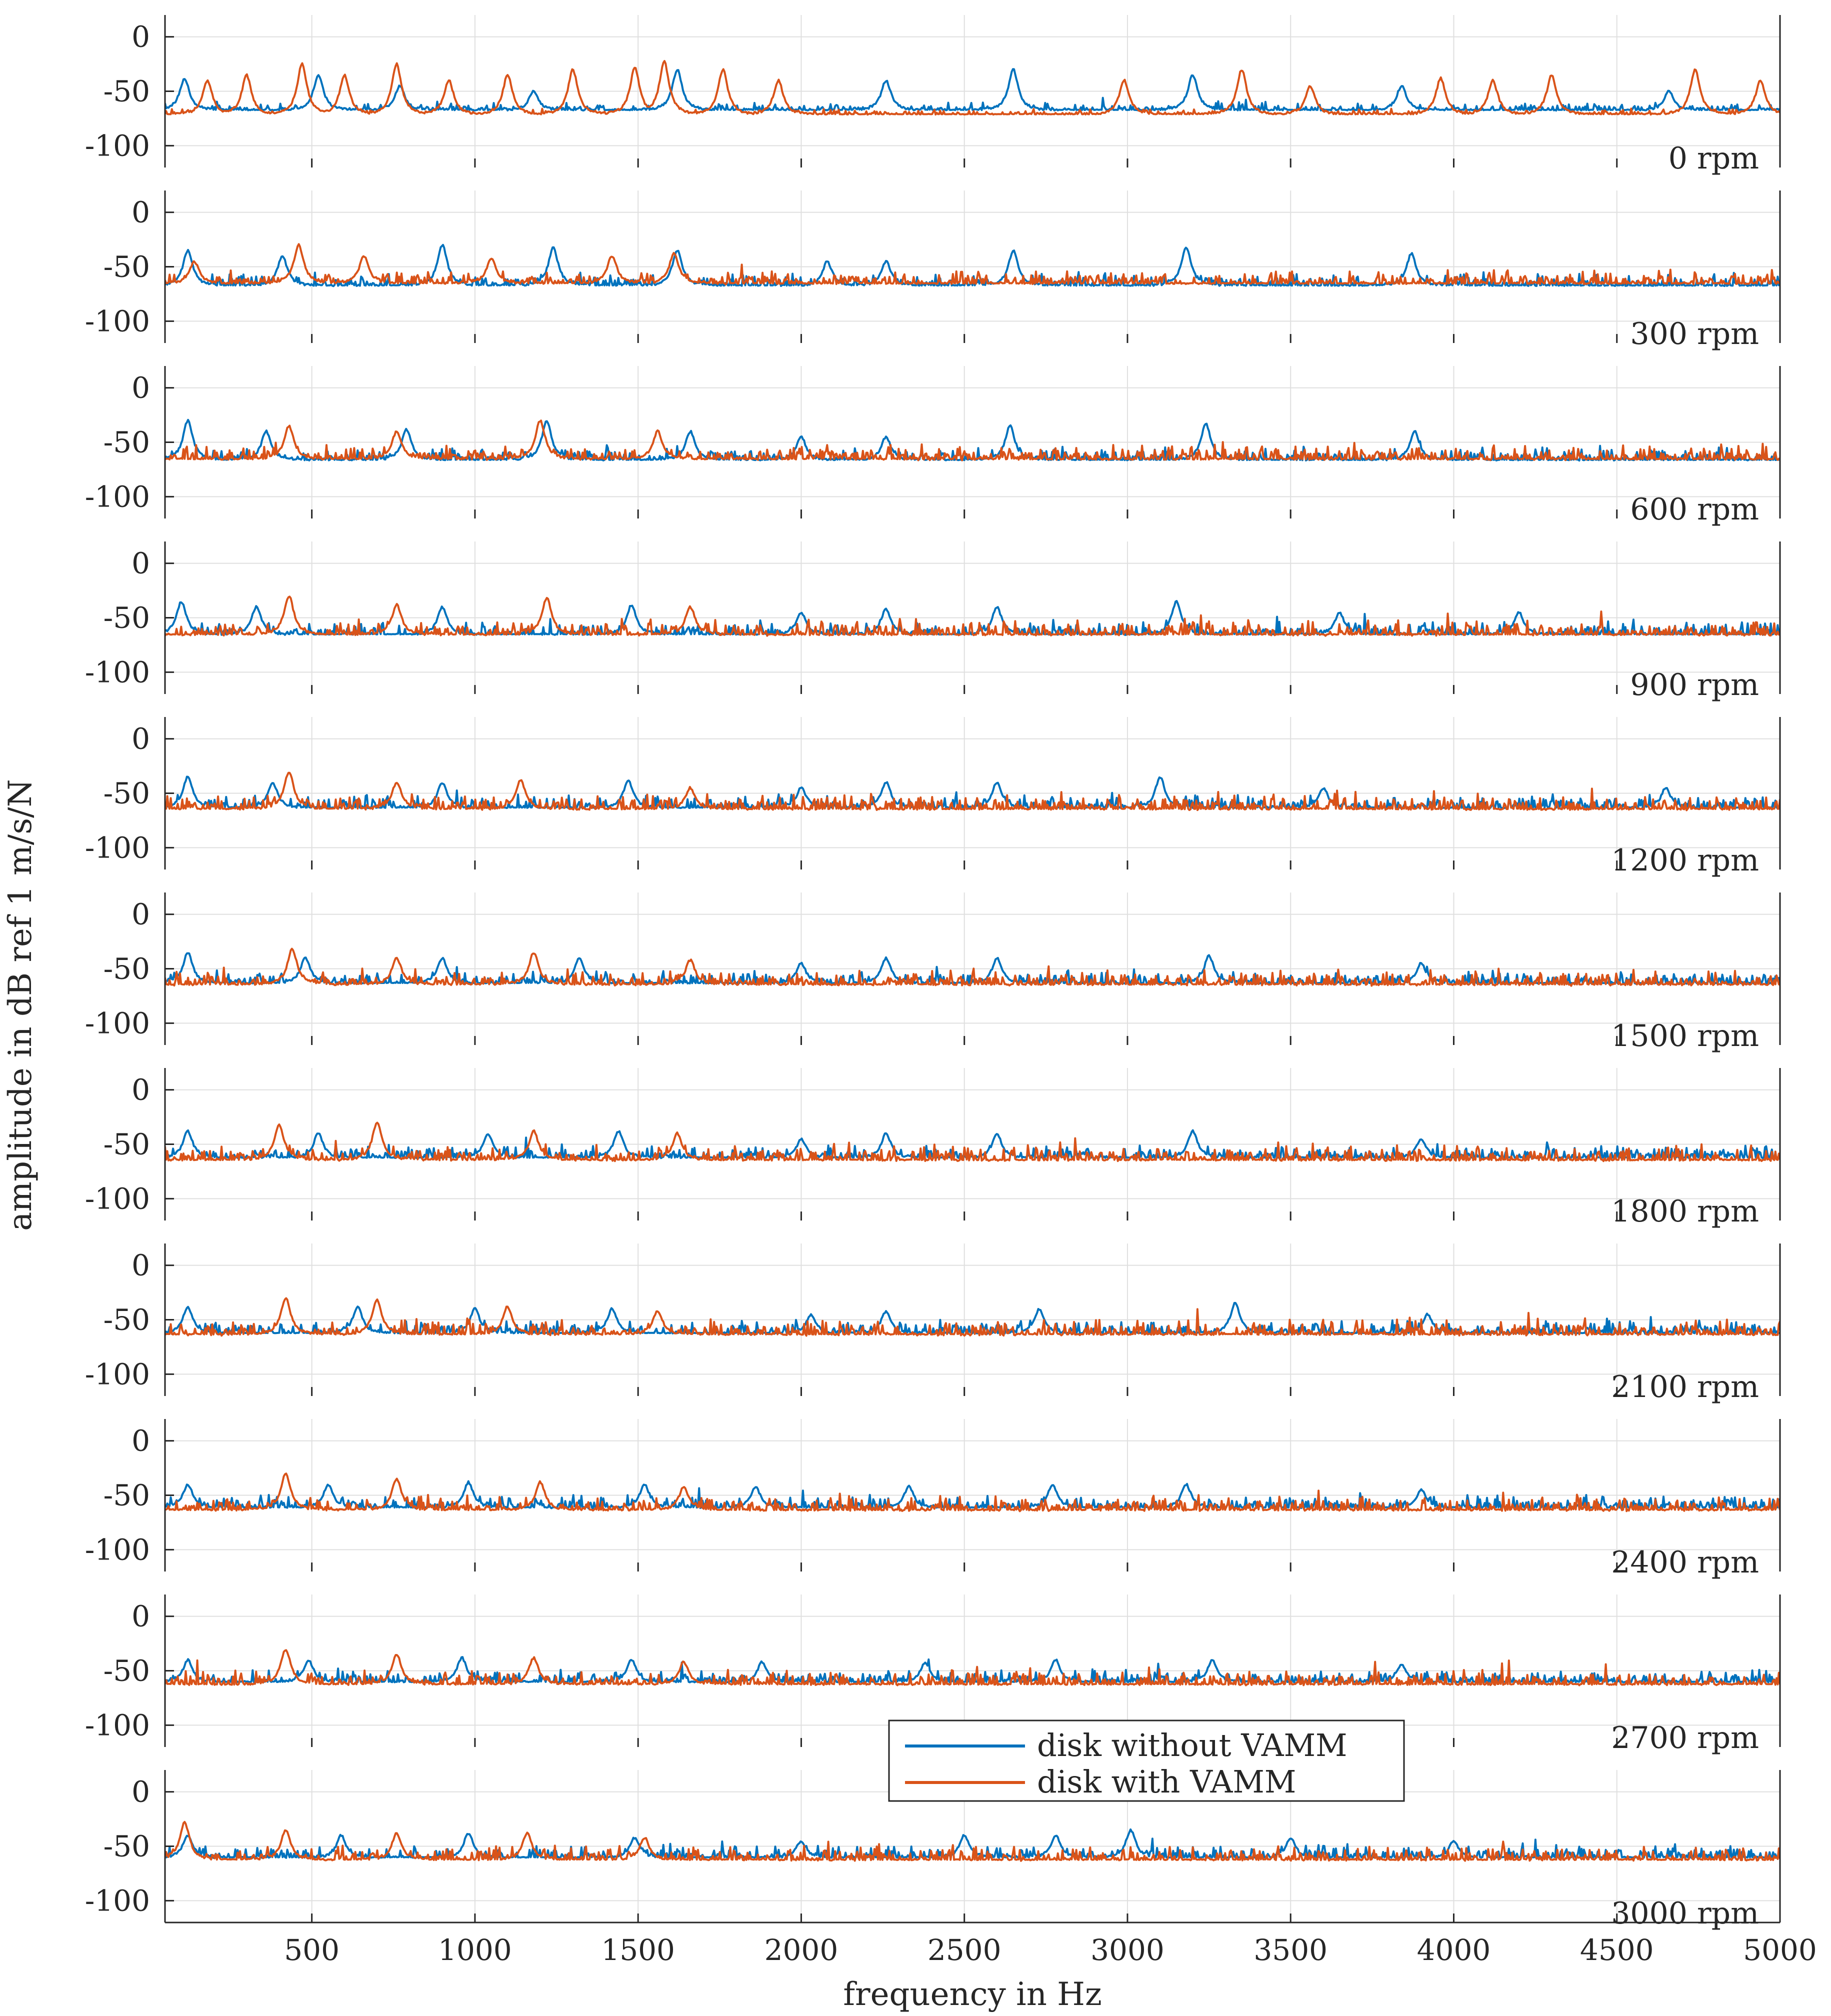 The width and height of the screenshot is (1831, 2016). I want to click on panel-300-rpm: 0 -50 -100 300 rpm, so click(933, 271).